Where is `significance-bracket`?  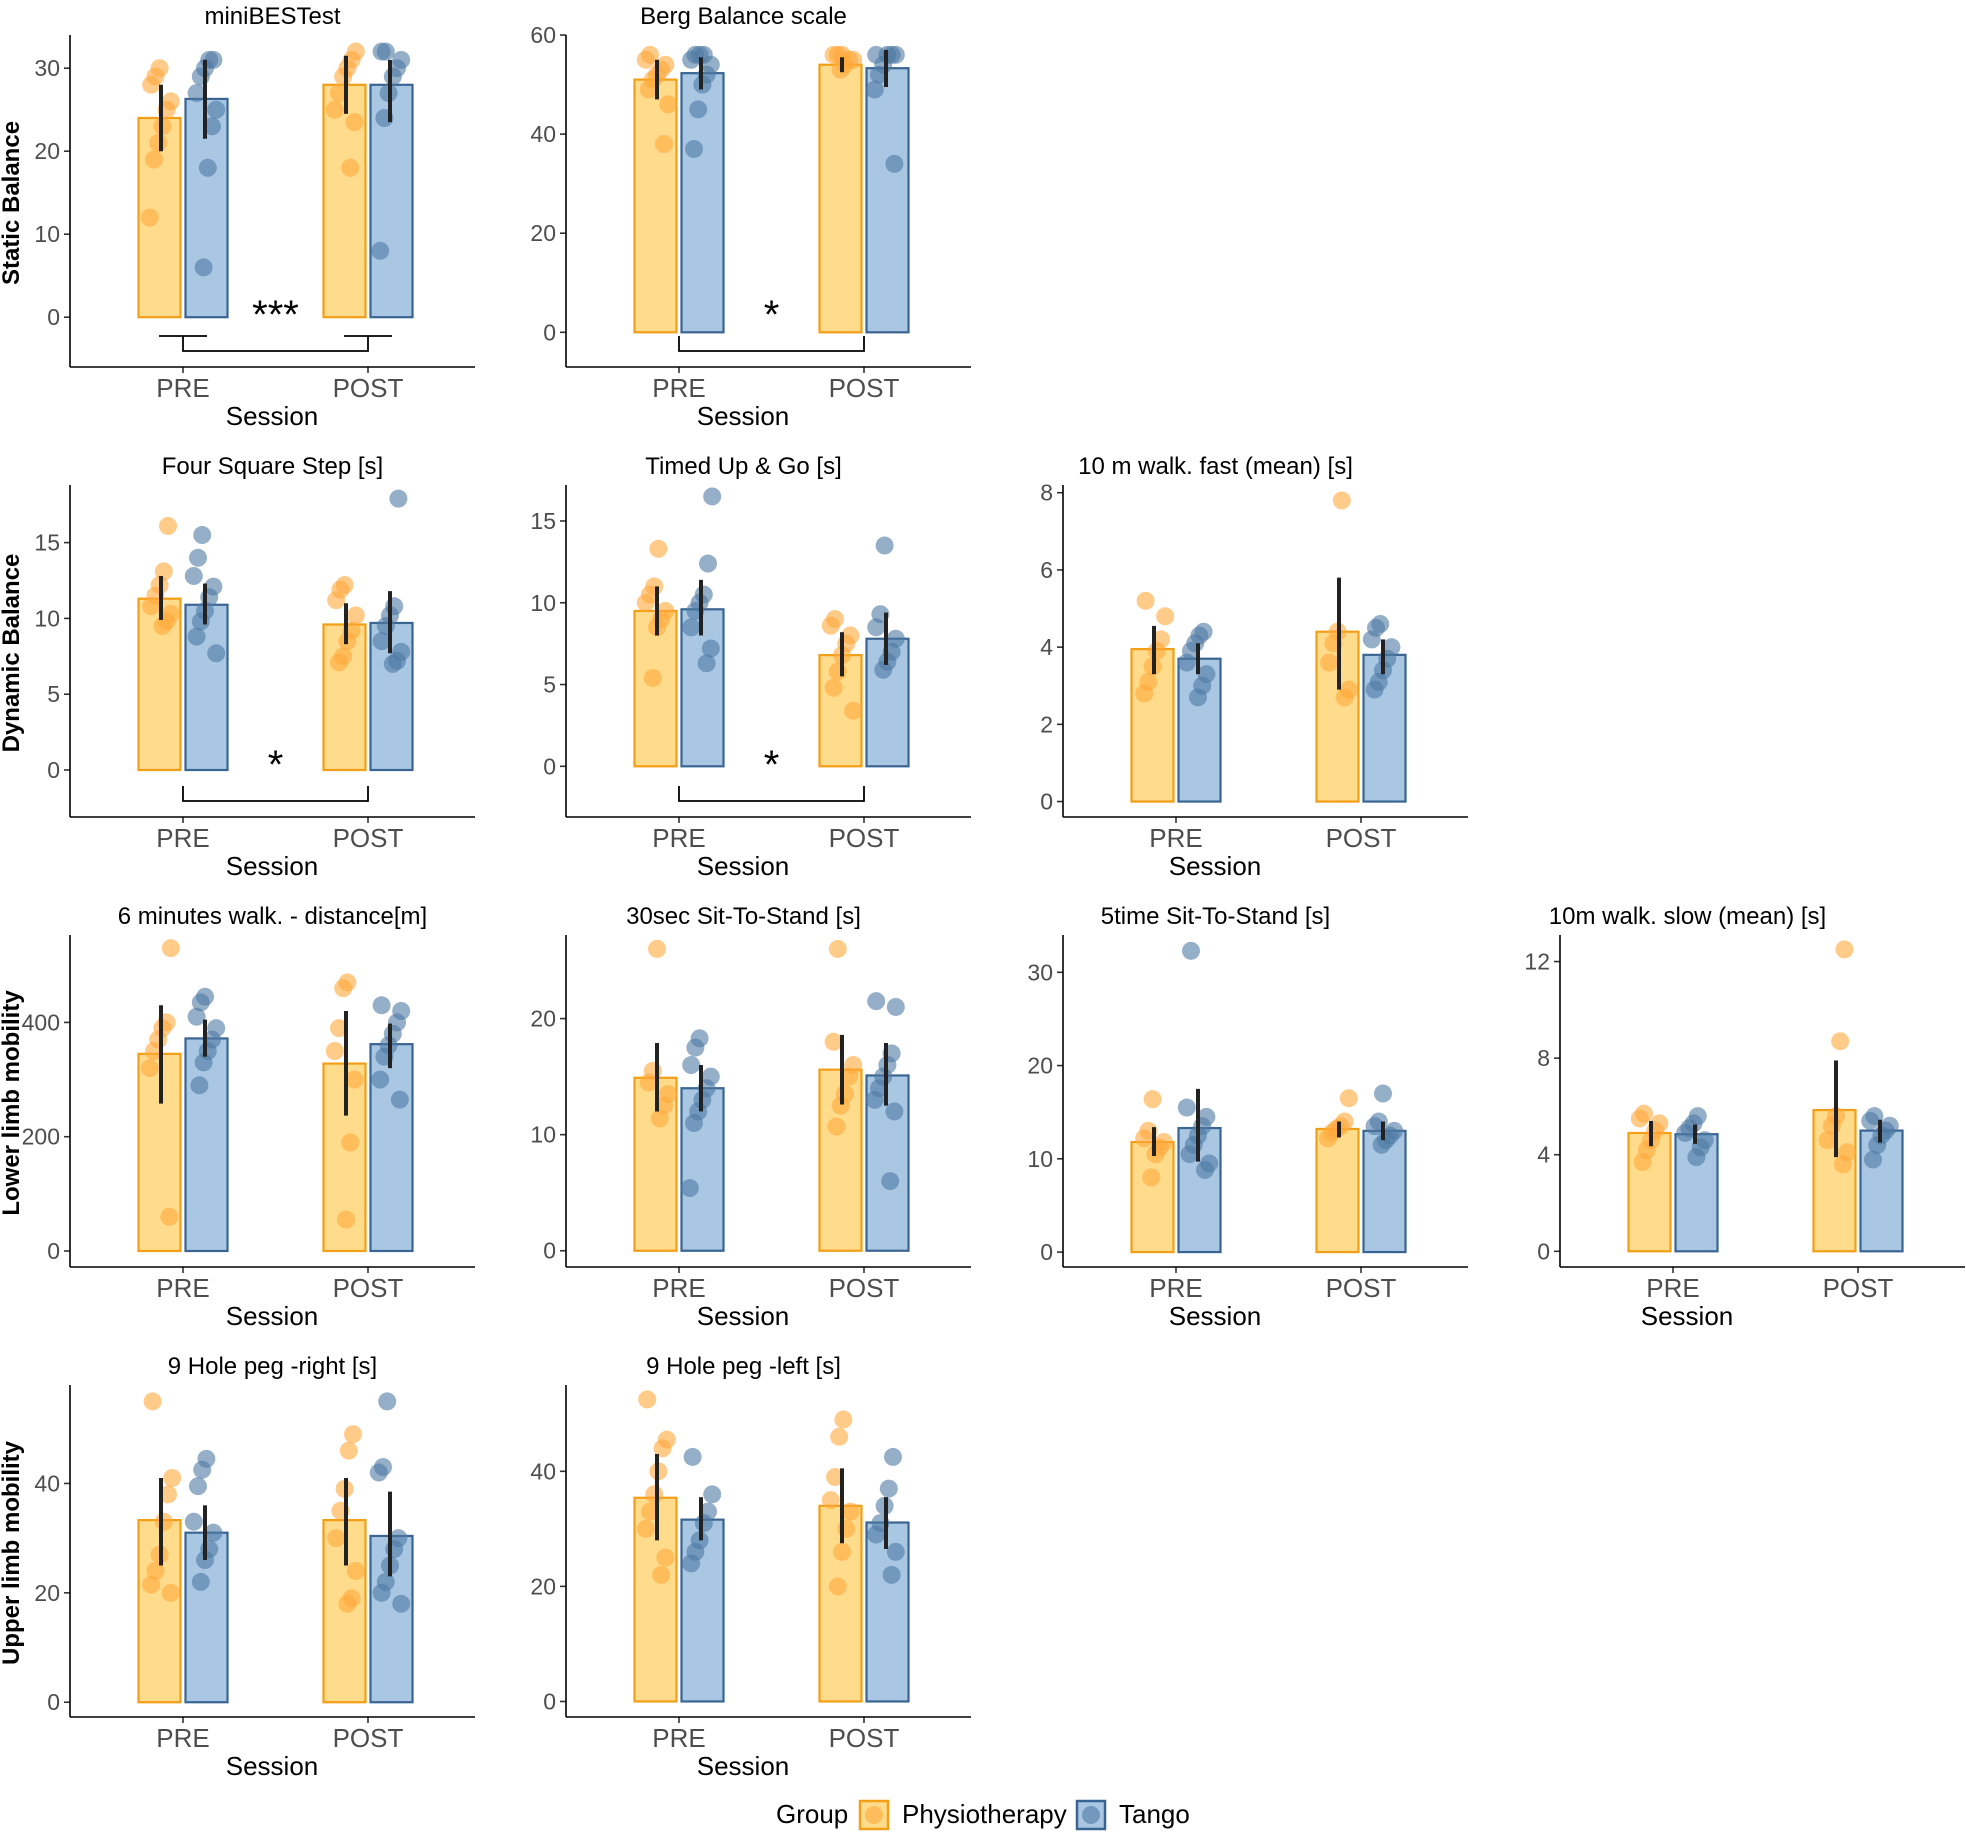 significance-bracket is located at coordinates (771, 344).